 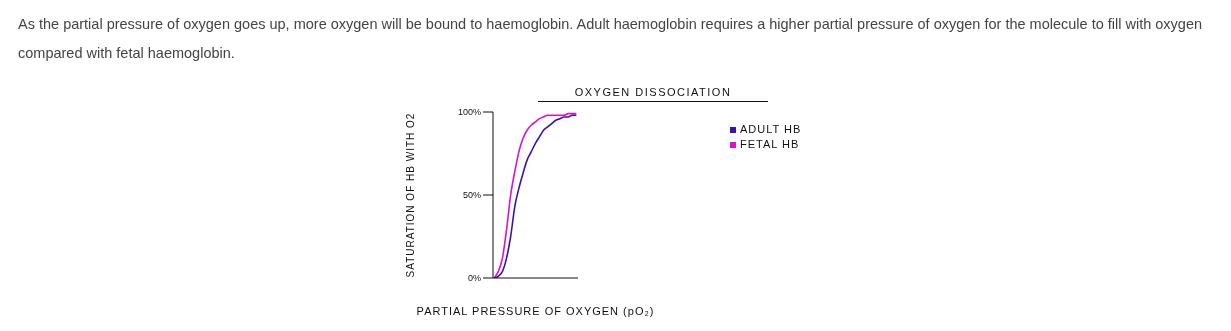 What do you see at coordinates (611, 39) in the screenshot?
I see `text: As the partial pressure of oxygen goes up, more oxygen will be bound to haemoglobin. Adult haemoglobin requires a higher partial pressure of oxygen for the molecule to fill with oxygen compared with fetal haemoglobin.` at bounding box center [611, 39].